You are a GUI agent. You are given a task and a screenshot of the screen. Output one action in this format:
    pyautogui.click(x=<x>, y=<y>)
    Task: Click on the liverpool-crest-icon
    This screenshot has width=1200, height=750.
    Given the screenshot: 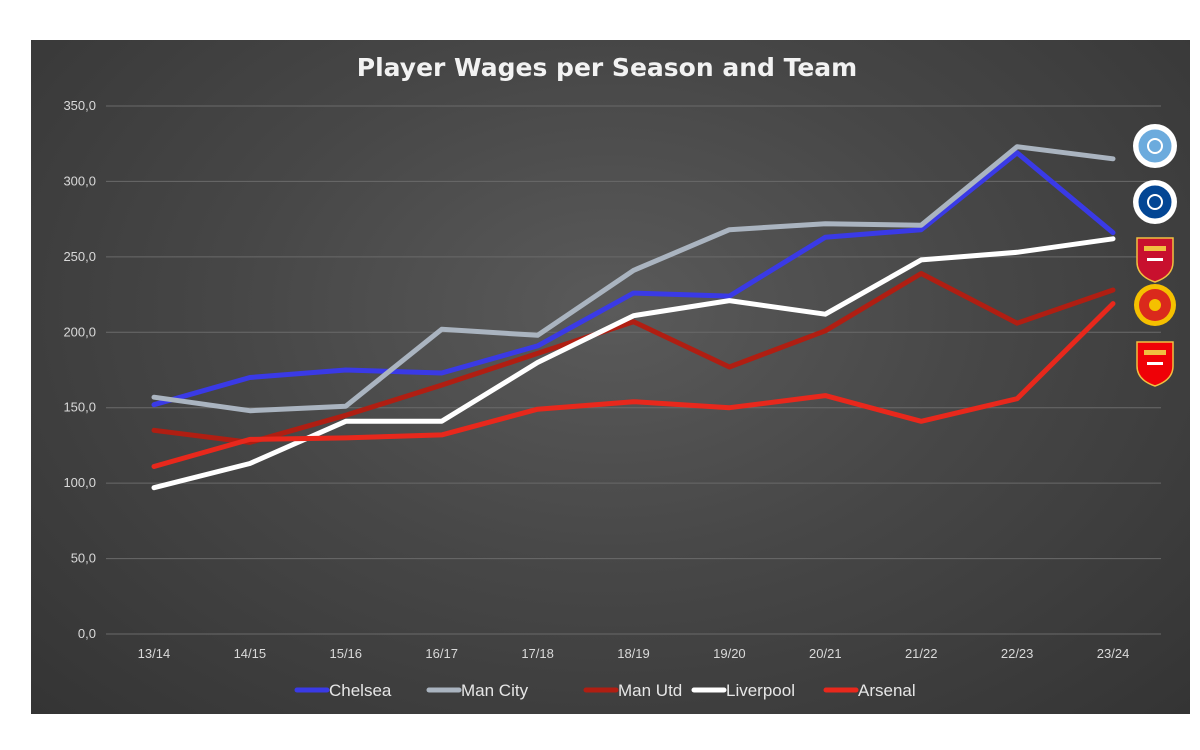 What is the action you would take?
    pyautogui.click(x=1155, y=260)
    